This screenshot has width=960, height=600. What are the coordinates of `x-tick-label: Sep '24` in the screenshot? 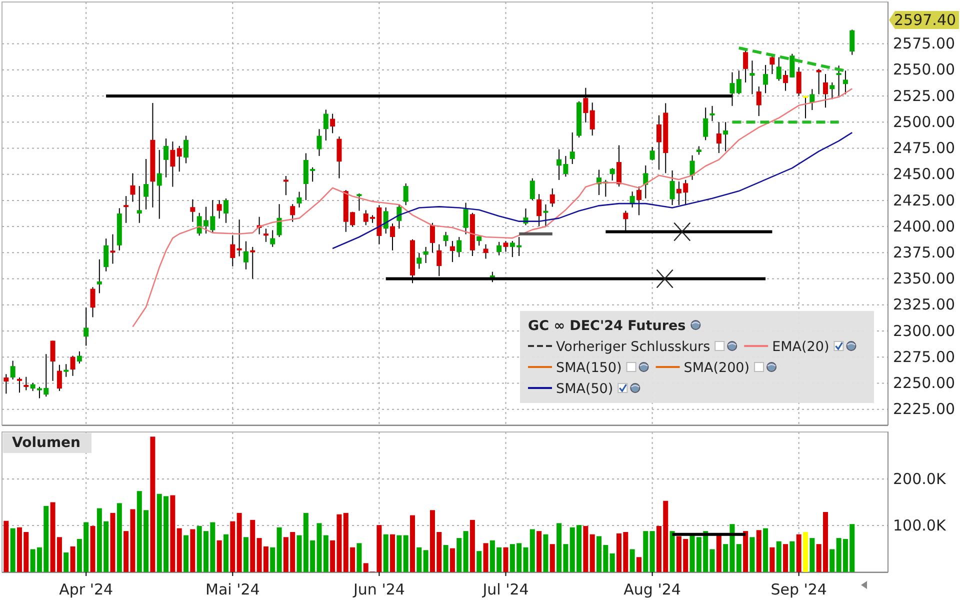 It's located at (798, 589).